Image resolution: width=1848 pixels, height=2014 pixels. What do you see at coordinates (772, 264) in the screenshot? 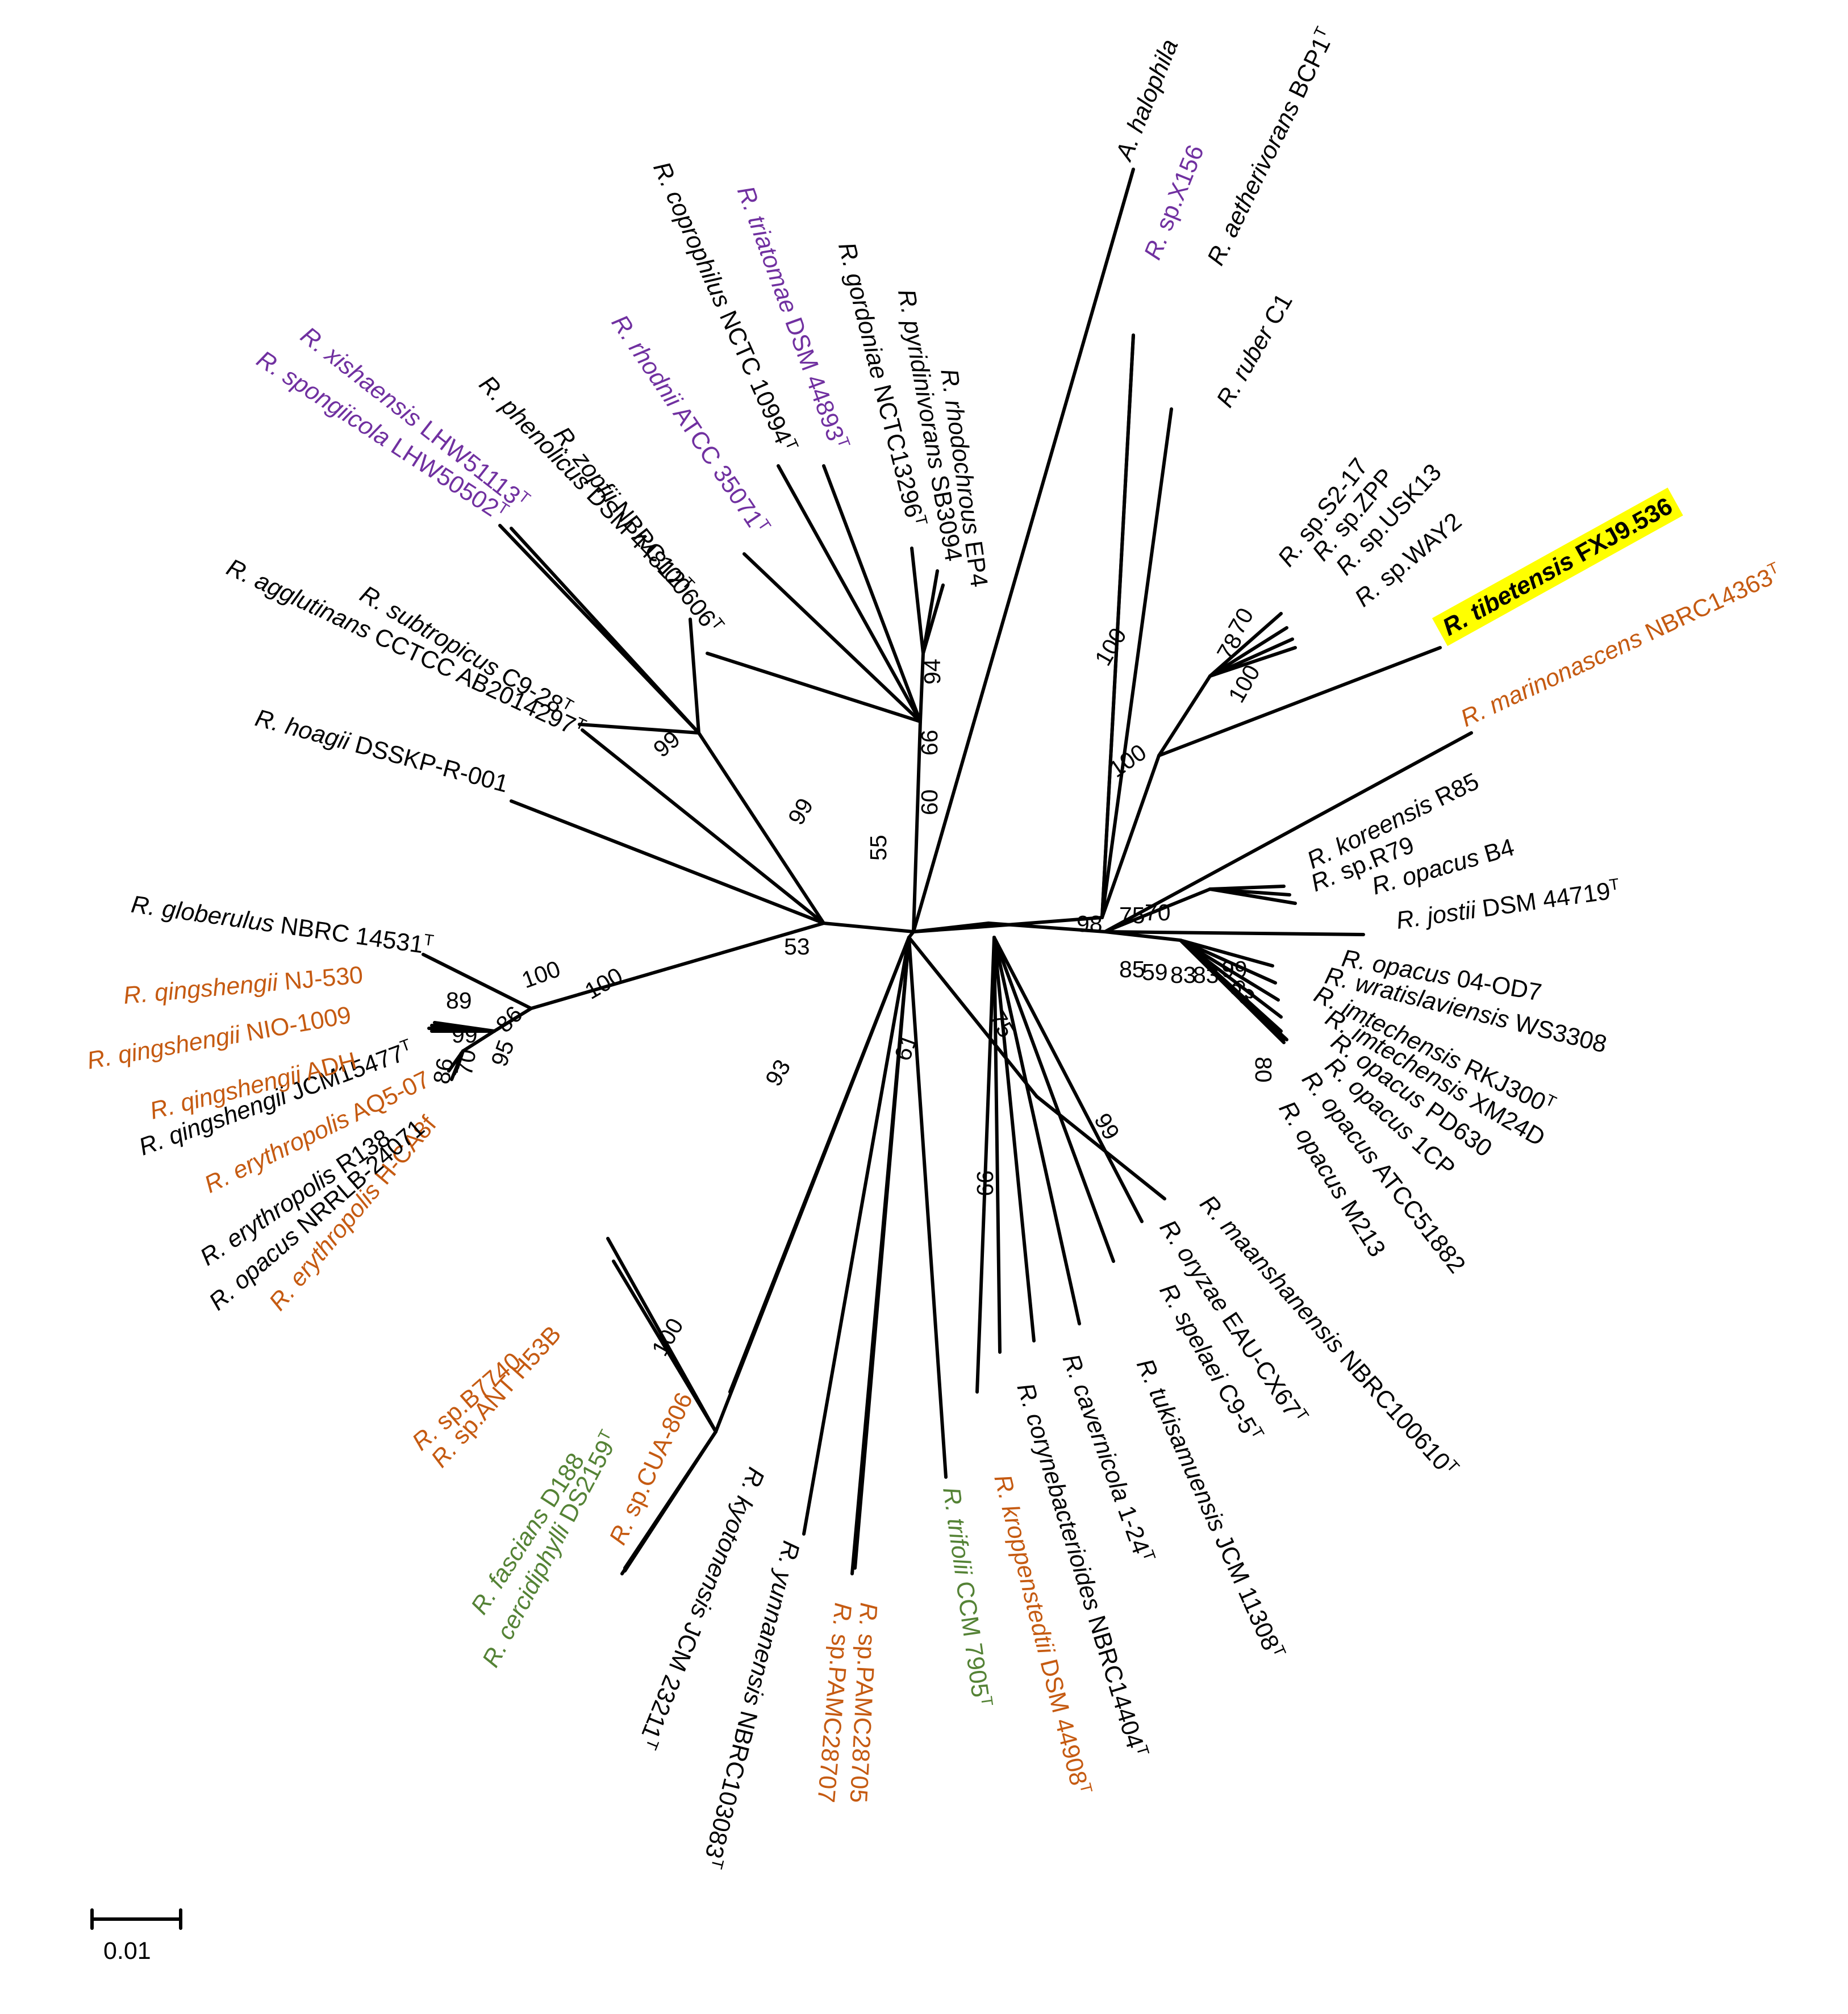
I see `species-text: triatomae` at bounding box center [772, 264].